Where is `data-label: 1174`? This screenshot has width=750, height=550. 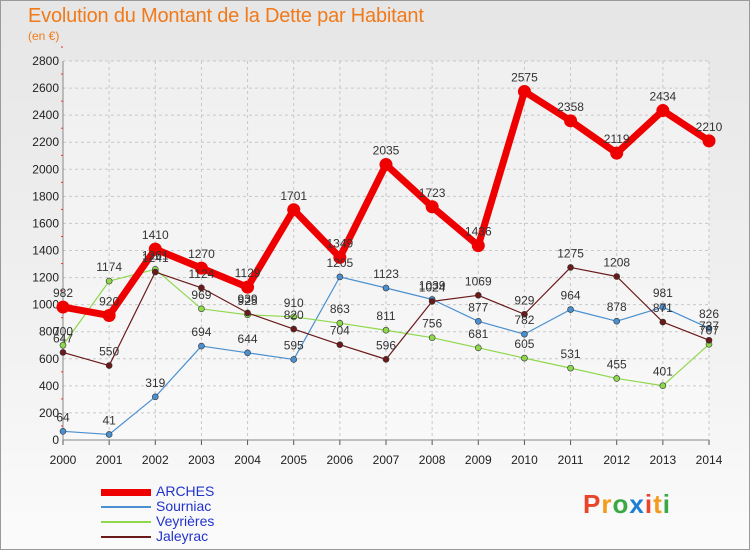
data-label: 1174 is located at coordinates (109, 267).